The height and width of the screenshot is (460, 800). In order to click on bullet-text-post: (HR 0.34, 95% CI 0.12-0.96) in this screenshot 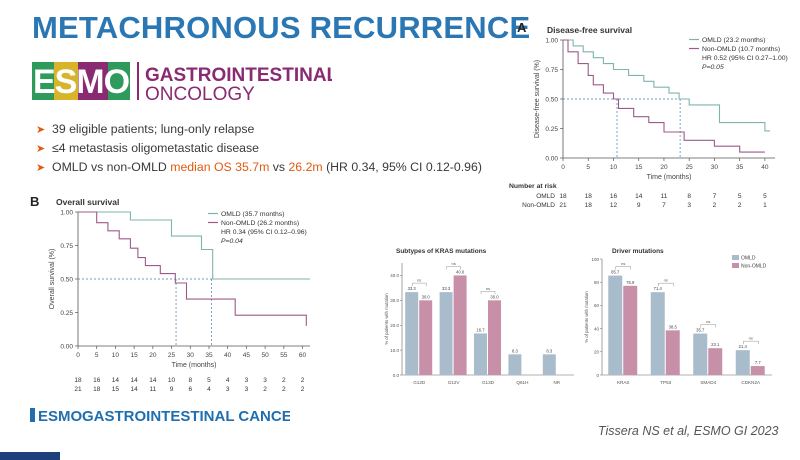, I will do `click(402, 167)`.